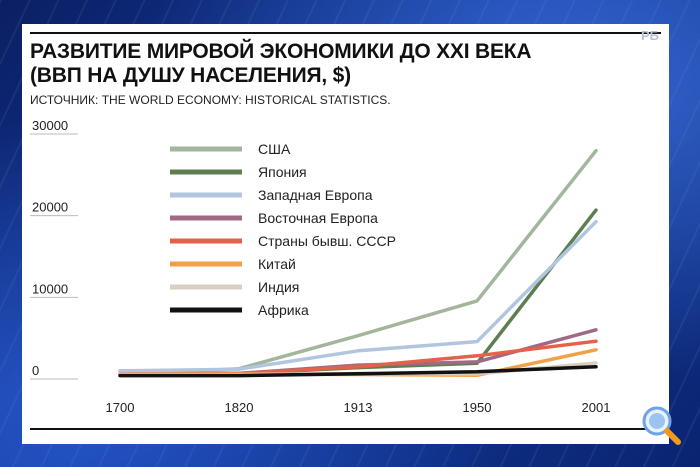 This screenshot has width=700, height=467. What do you see at coordinates (315, 195) in the screenshot?
I see `legend-label: Западная Европа` at bounding box center [315, 195].